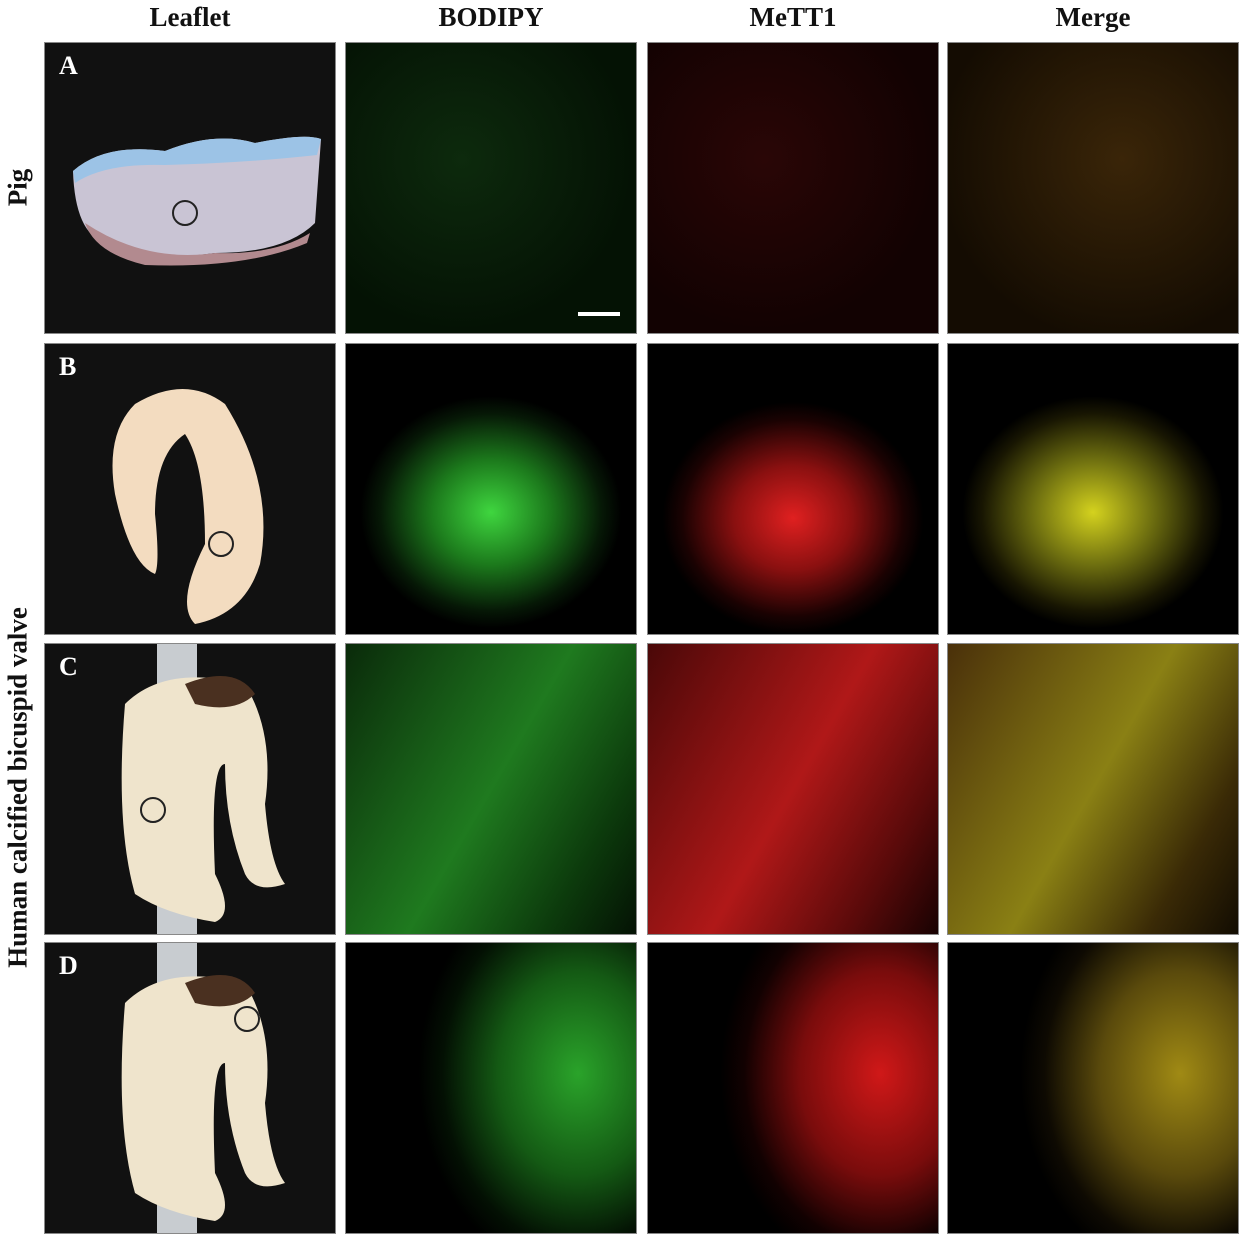 Image resolution: width=1245 pixels, height=1244 pixels. I want to click on column-header-mett1: MeTT1, so click(793, 17).